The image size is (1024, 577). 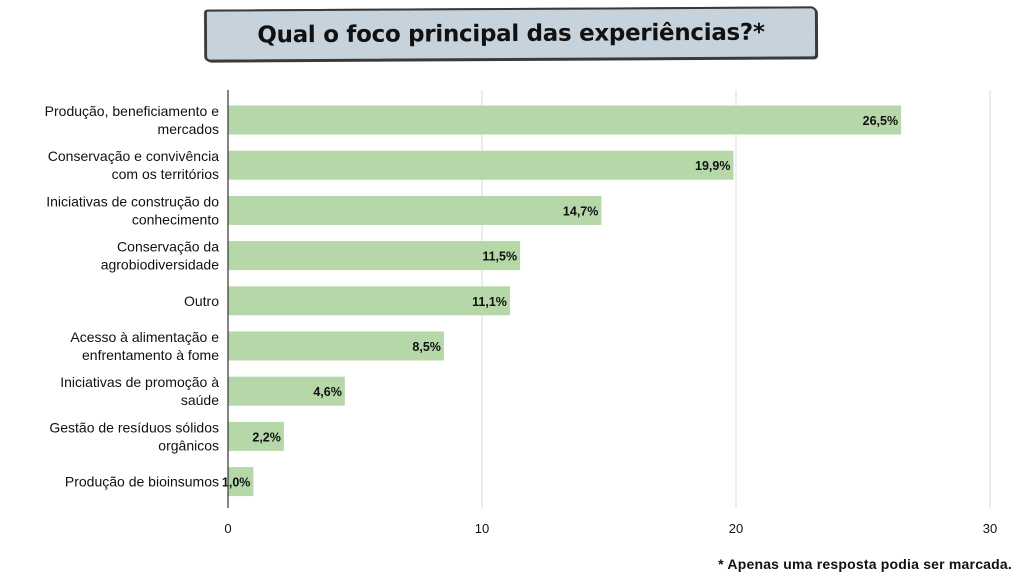 What do you see at coordinates (134, 436) in the screenshot?
I see `category-label: Gestão de resíduos sólidos orgânicos` at bounding box center [134, 436].